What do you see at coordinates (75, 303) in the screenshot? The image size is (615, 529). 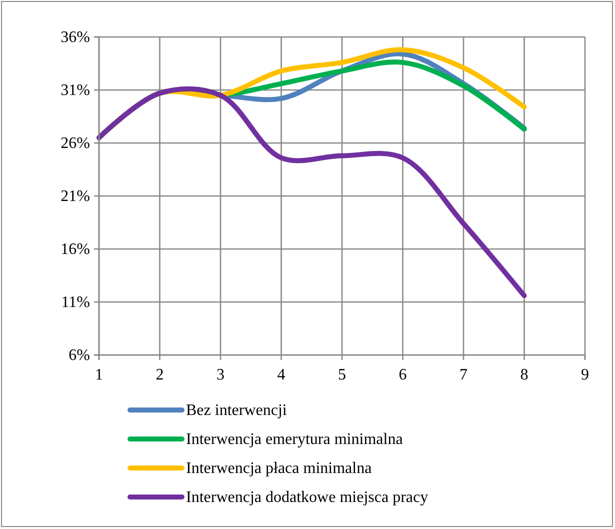 I see `y-tick-label: 11%` at bounding box center [75, 303].